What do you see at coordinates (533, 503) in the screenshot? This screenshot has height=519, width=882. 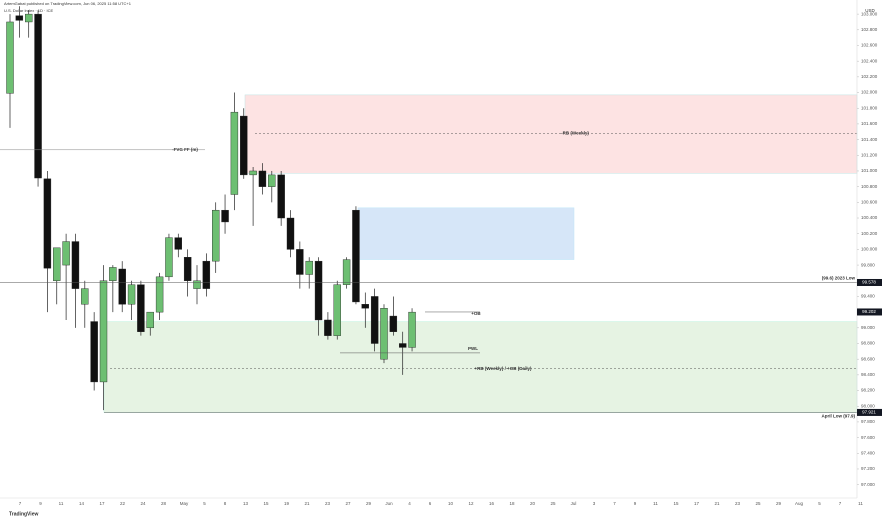 I see `x-tick-label: 20` at bounding box center [533, 503].